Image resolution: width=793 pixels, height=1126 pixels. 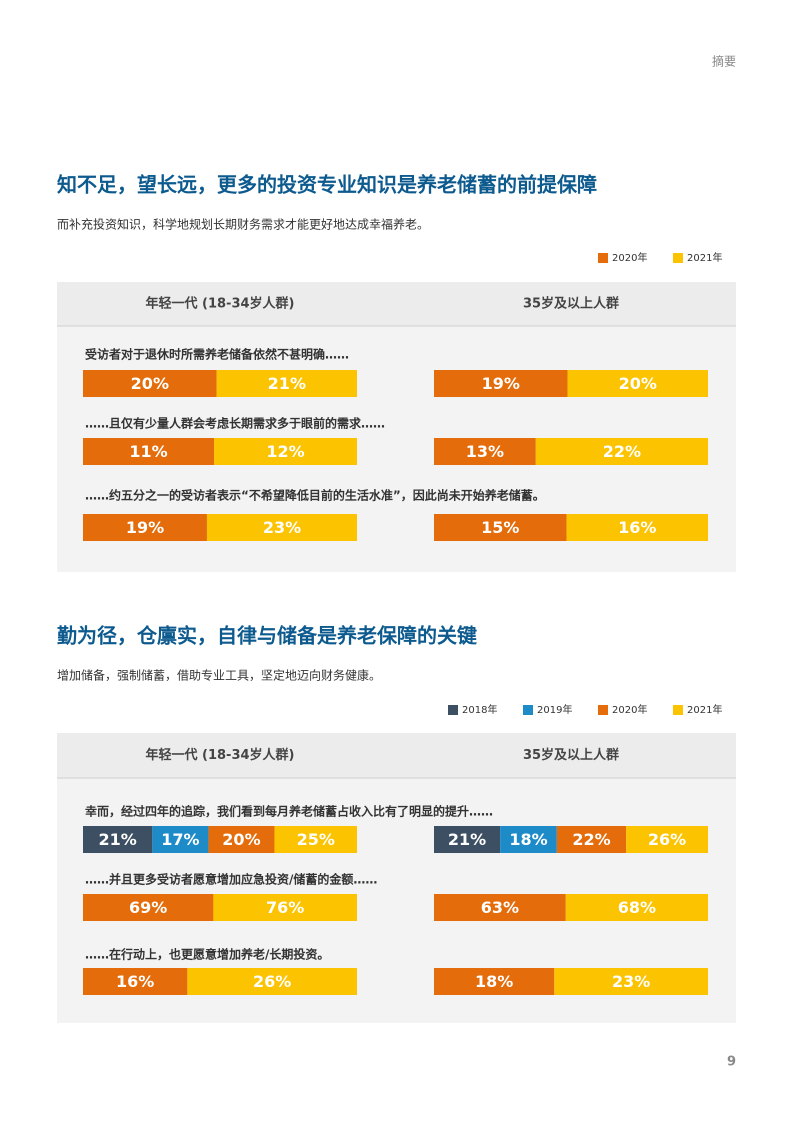 What do you see at coordinates (479, 709) in the screenshot?
I see `legend-label: 2018年` at bounding box center [479, 709].